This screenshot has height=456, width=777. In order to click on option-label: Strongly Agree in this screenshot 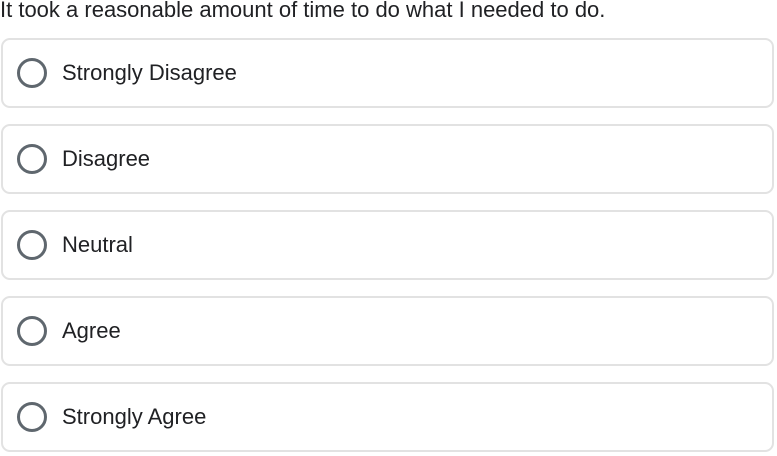, I will do `click(134, 416)`.